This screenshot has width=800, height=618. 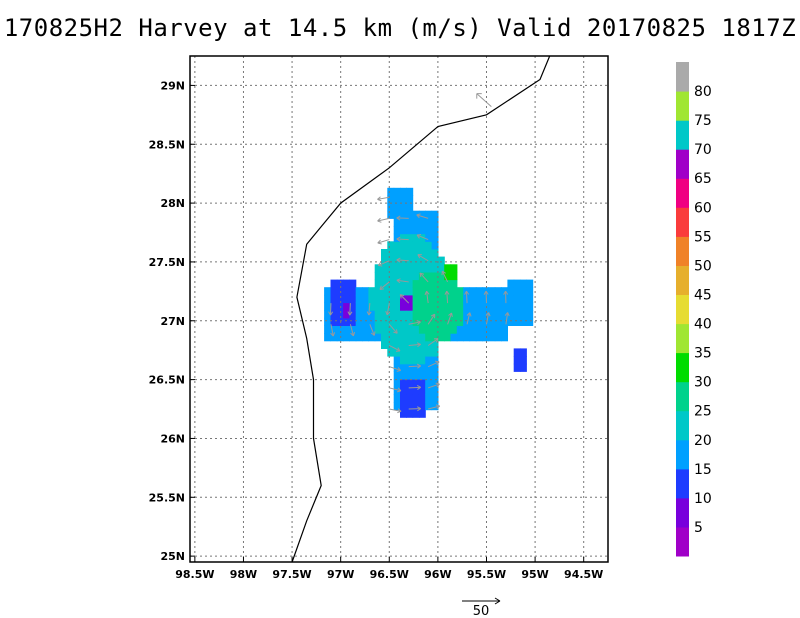 I want to click on x-tick-label: 98W, so click(x=243, y=574).